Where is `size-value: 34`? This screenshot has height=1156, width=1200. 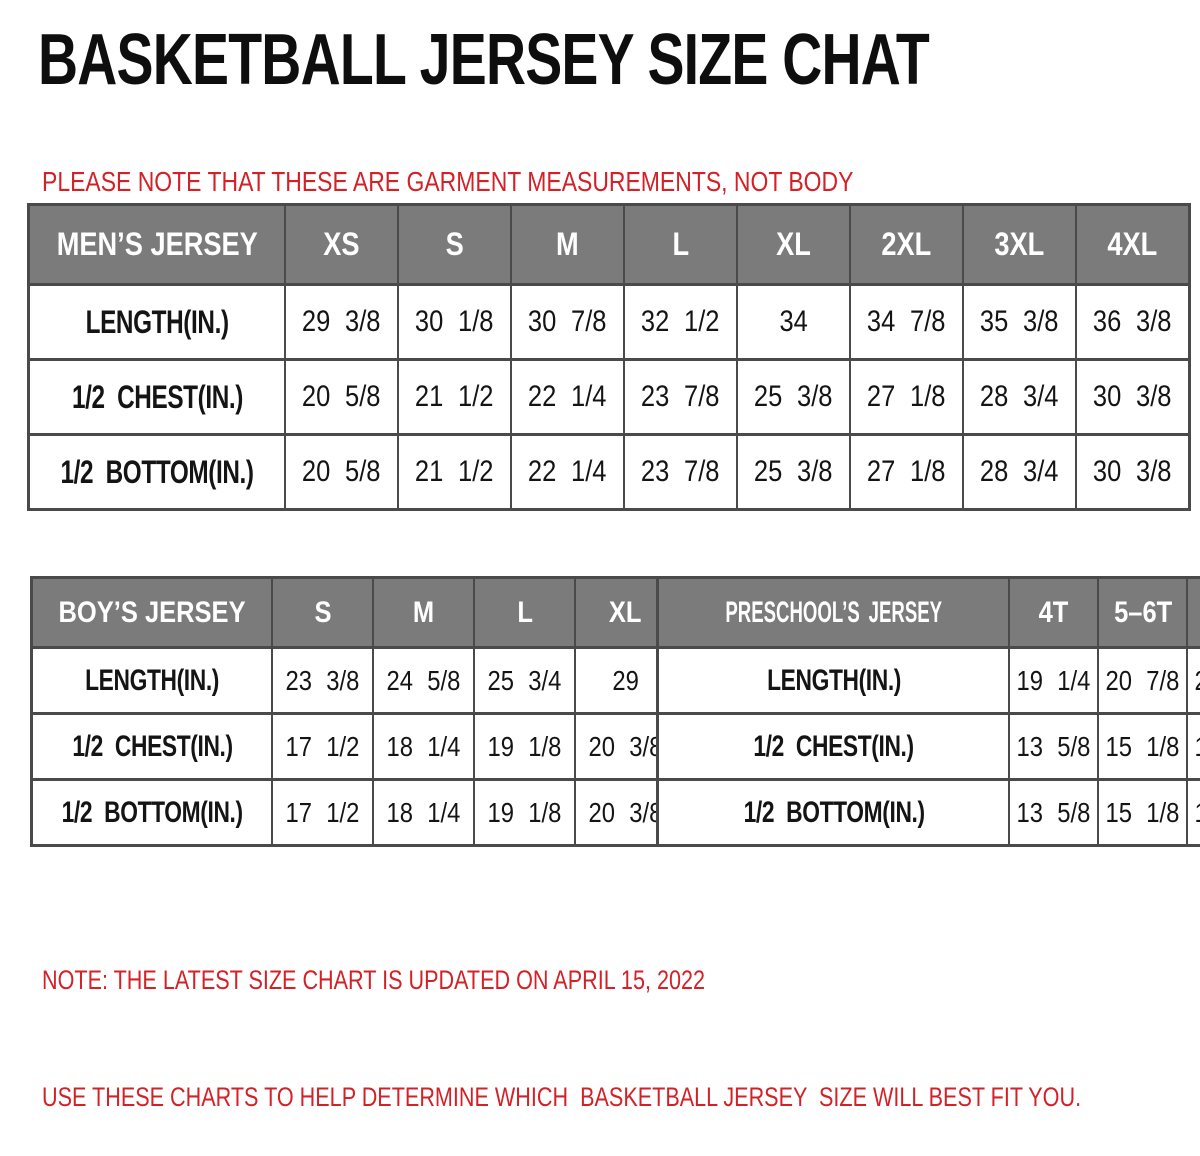
size-value: 34 is located at coordinates (793, 322).